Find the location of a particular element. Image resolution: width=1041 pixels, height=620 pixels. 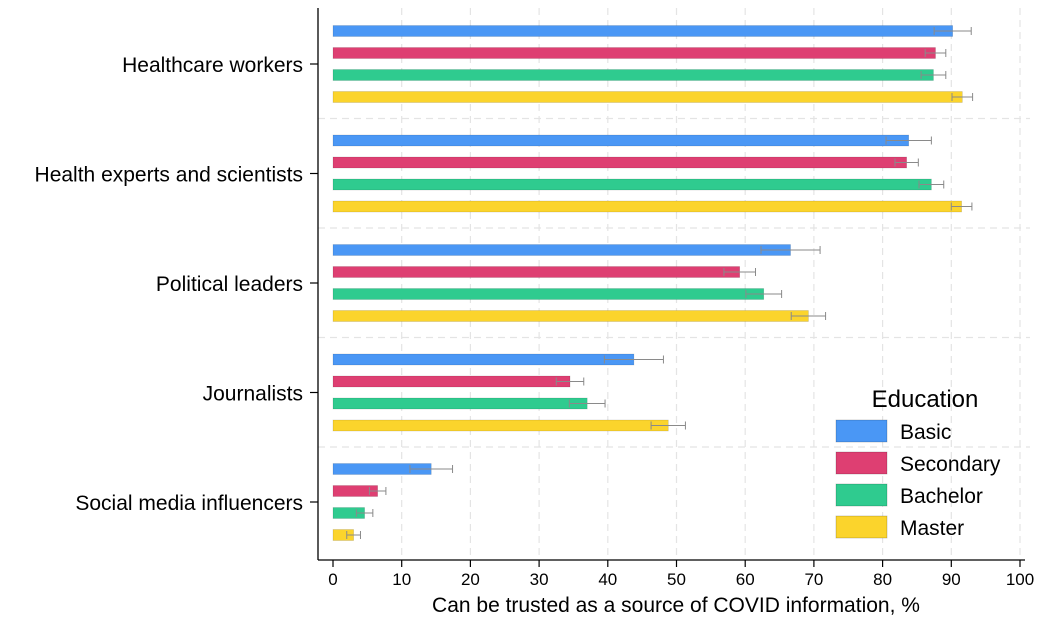

x-tick-label: 60 is located at coordinates (745, 579).